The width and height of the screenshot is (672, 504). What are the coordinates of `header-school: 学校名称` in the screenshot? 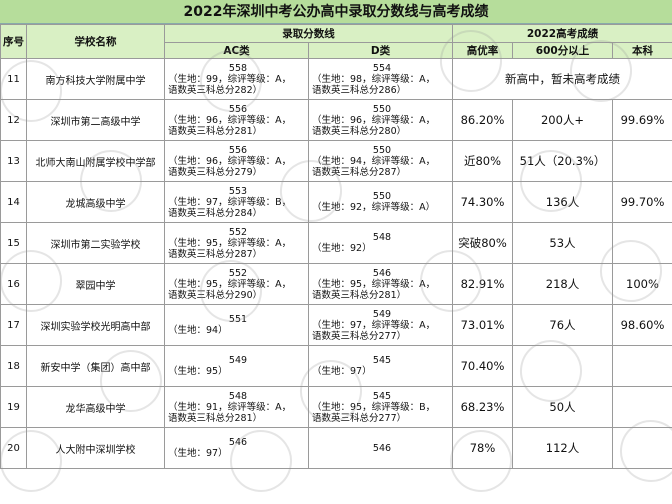 It's located at (96, 42).